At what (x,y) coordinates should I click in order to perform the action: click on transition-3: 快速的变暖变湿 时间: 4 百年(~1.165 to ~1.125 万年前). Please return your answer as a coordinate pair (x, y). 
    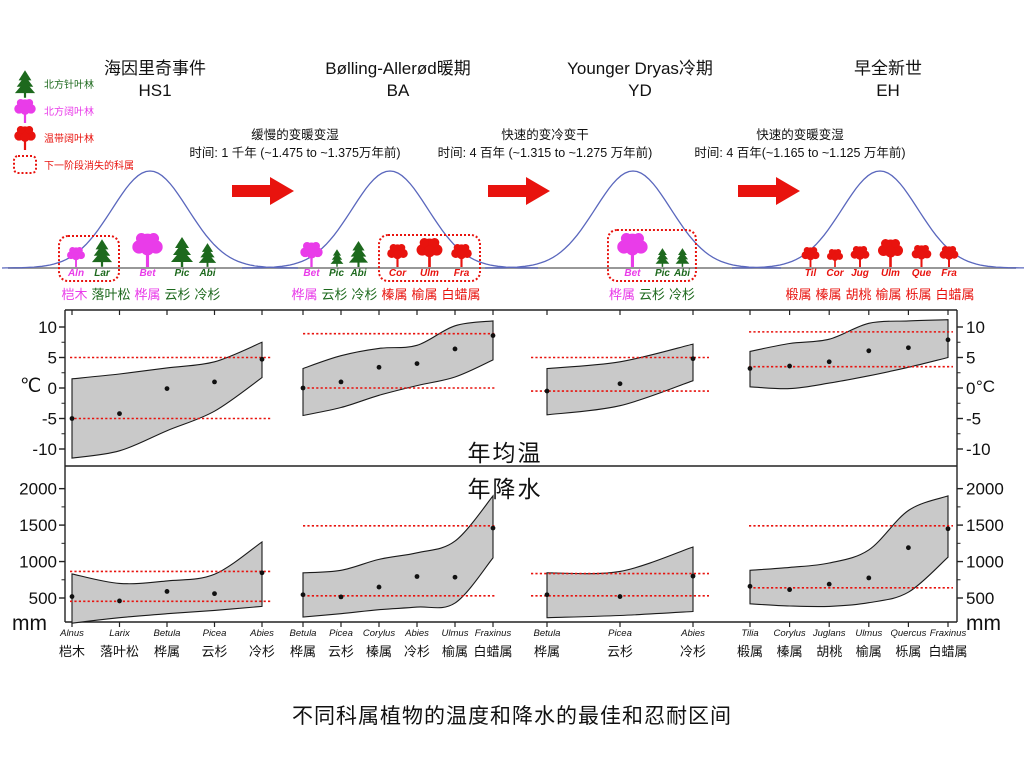
    Looking at the image, I should click on (799, 144).